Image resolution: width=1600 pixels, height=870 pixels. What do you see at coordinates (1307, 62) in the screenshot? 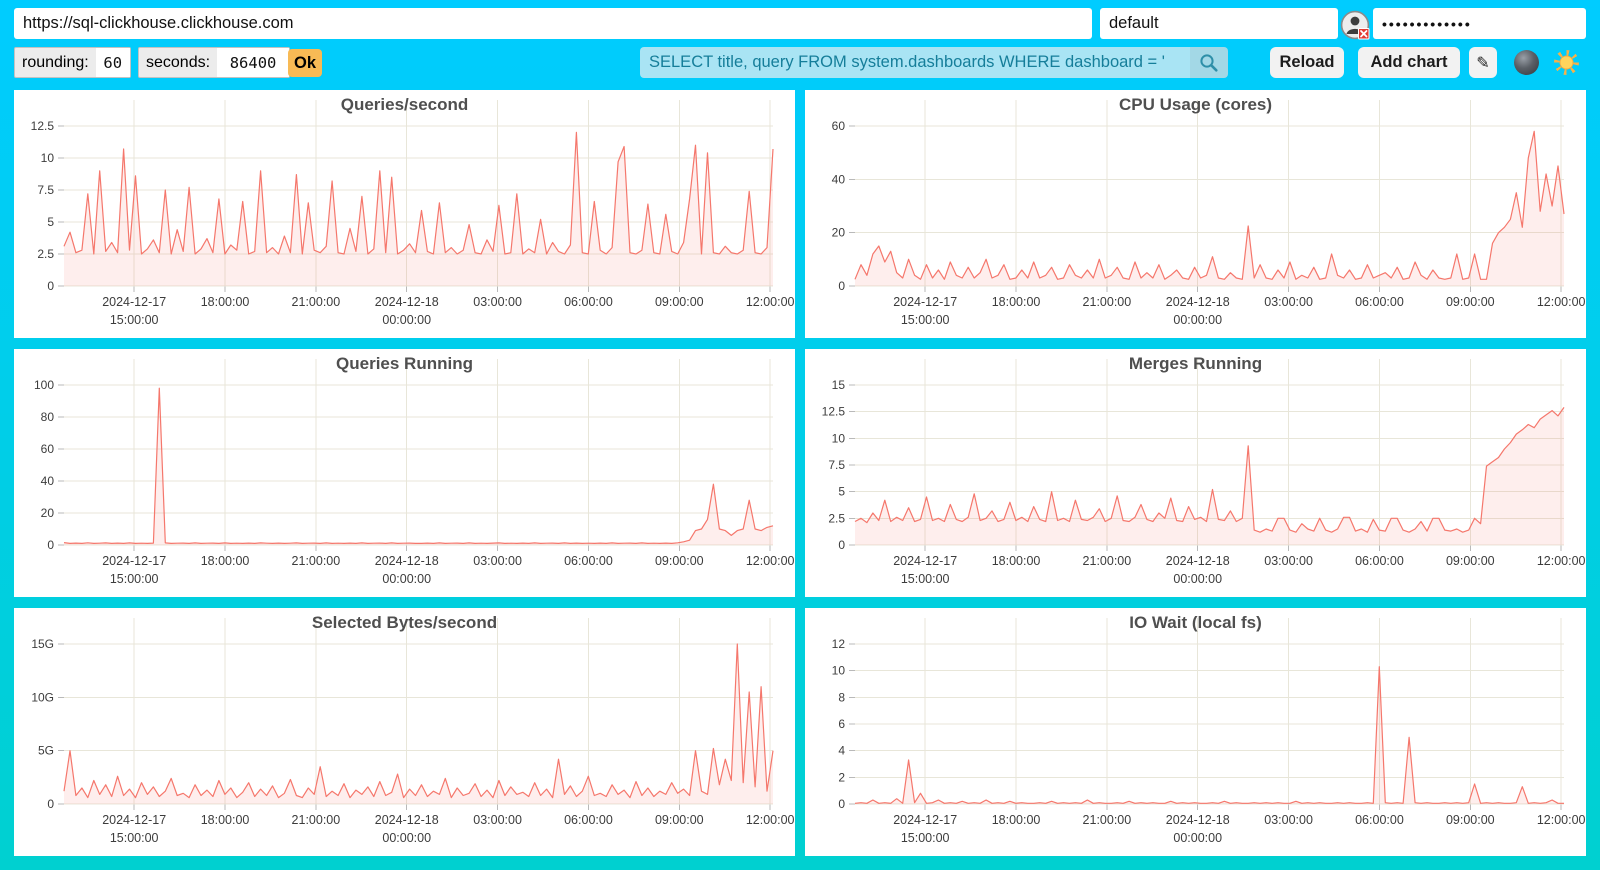
I see `reload-button: Reload` at bounding box center [1307, 62].